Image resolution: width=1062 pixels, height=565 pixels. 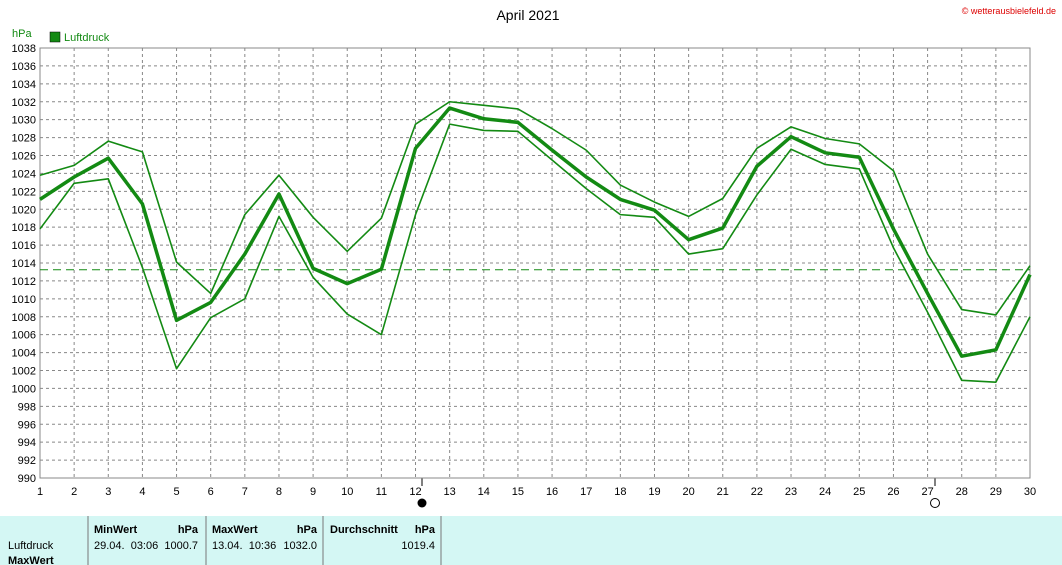 I want to click on y-tick-label: 1008, so click(x=24, y=318).